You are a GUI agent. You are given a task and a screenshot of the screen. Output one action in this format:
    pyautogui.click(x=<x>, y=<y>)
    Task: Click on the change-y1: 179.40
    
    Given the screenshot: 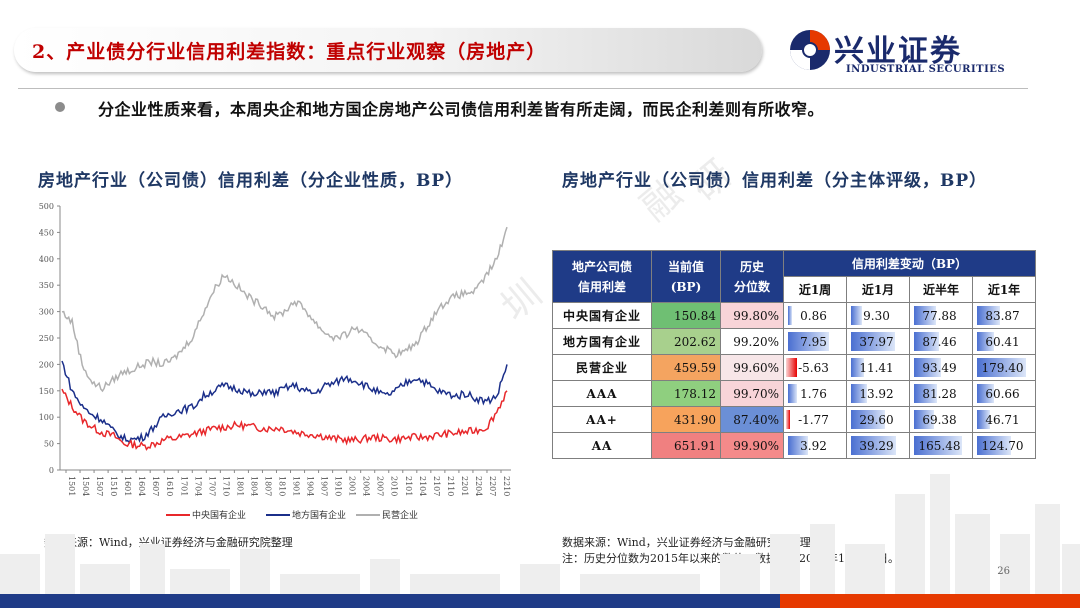 What is the action you would take?
    pyautogui.click(x=1004, y=367)
    